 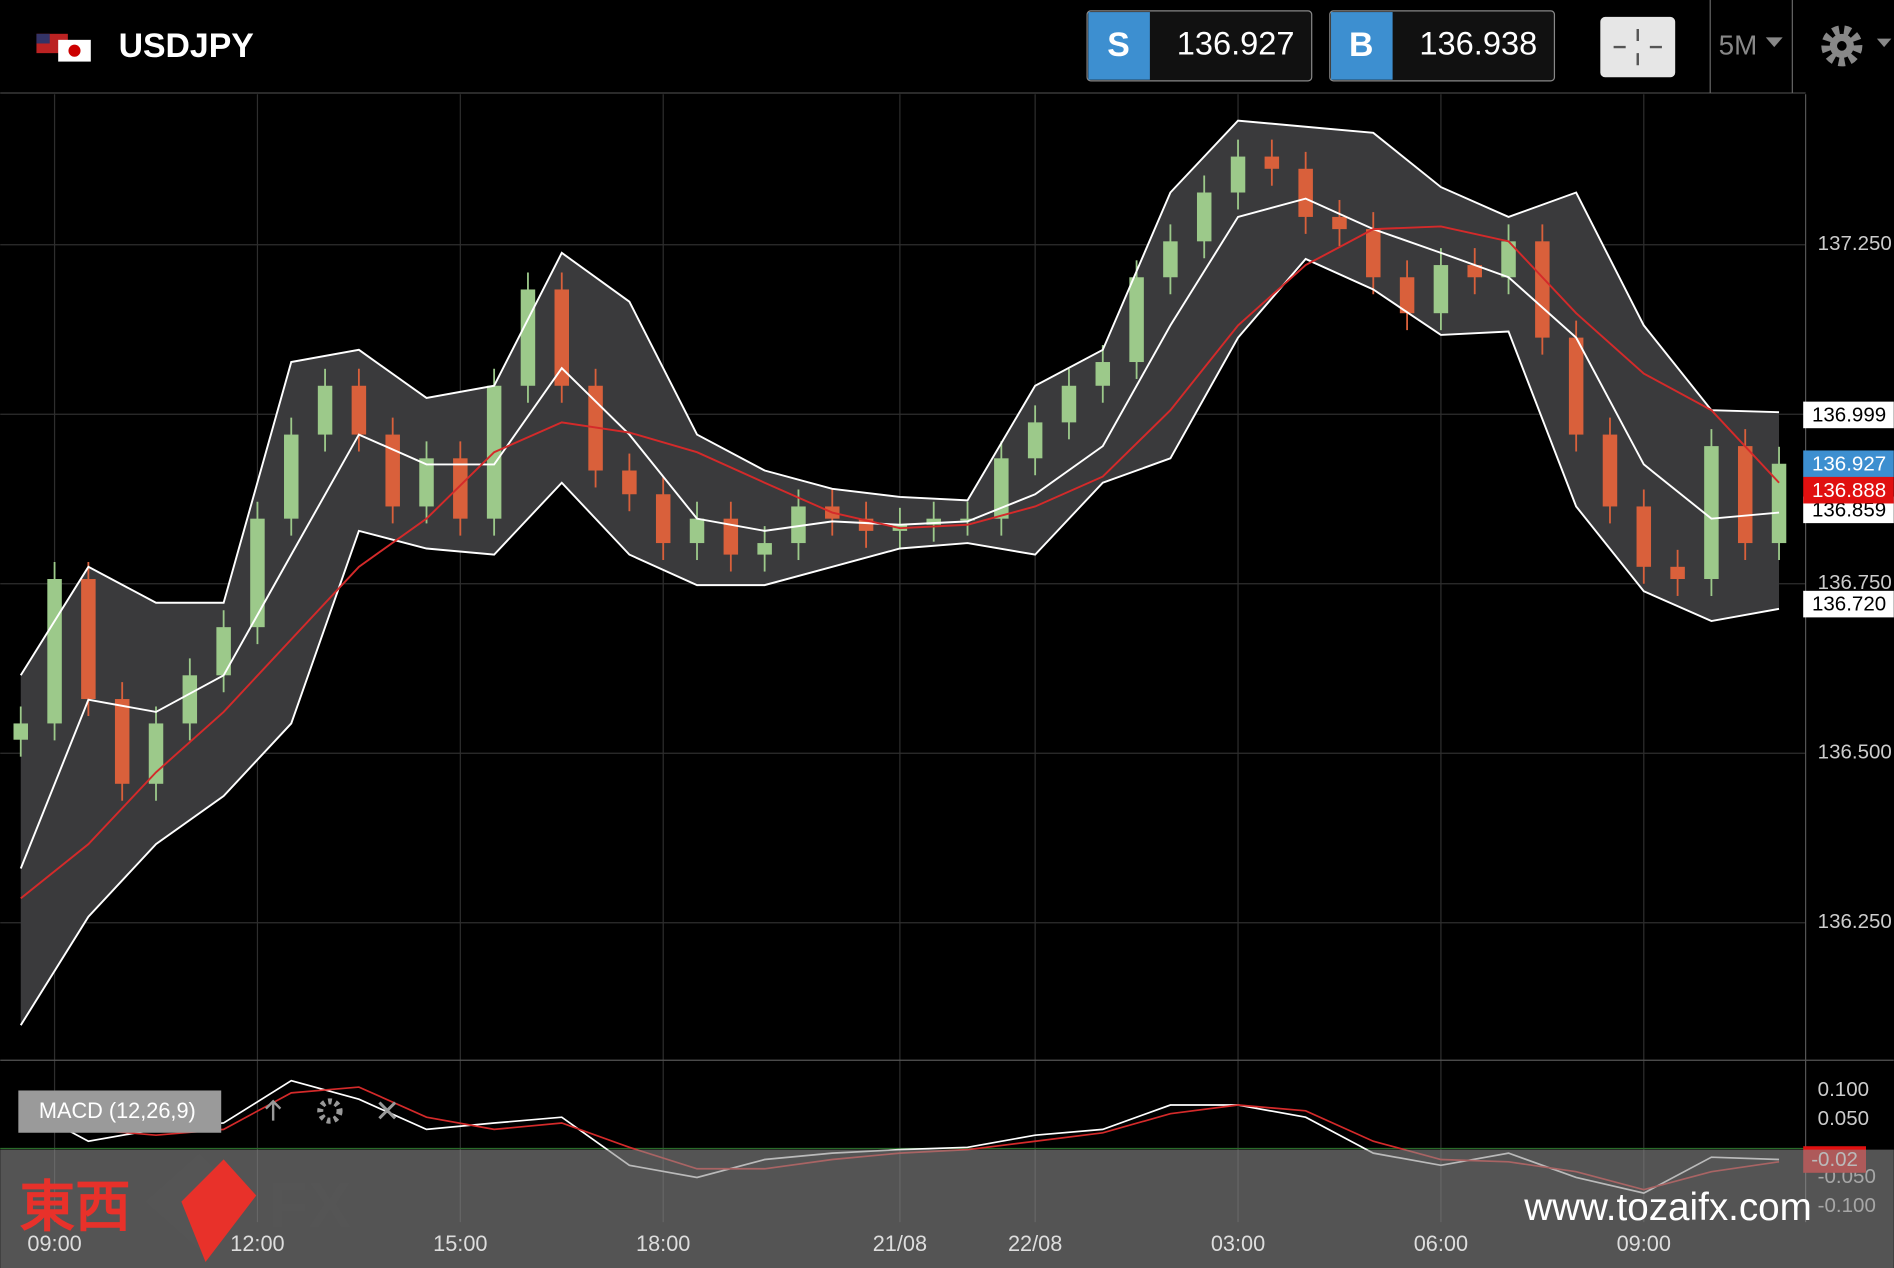 What do you see at coordinates (186, 46) in the screenshot?
I see `symbol: USDJPY` at bounding box center [186, 46].